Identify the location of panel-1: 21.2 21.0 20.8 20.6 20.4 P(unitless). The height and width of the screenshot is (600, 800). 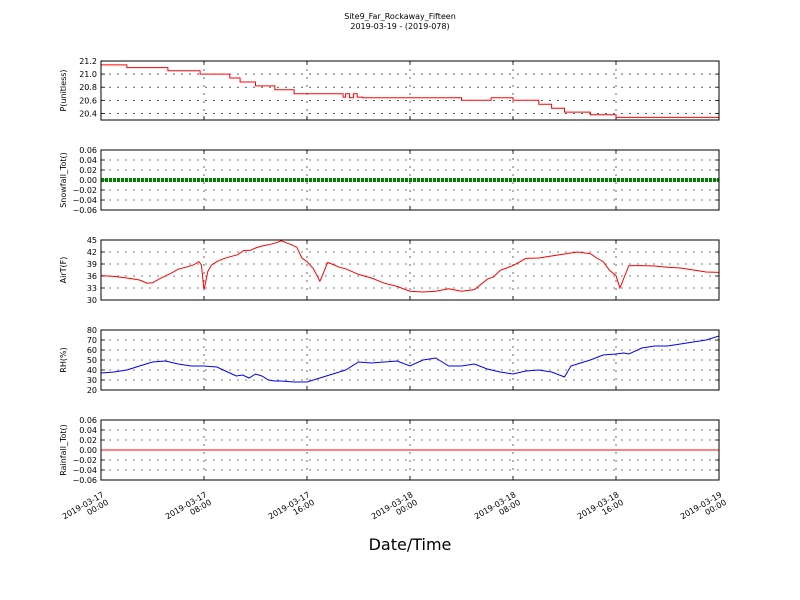
(389, 89).